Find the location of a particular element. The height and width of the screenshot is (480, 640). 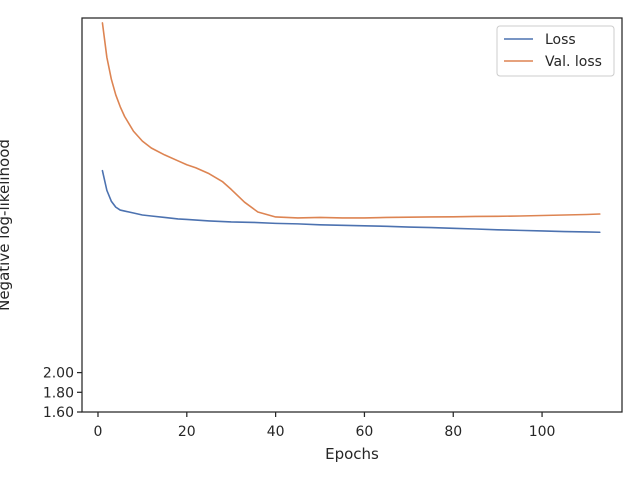

x-tick-label: 0 is located at coordinates (98, 432).